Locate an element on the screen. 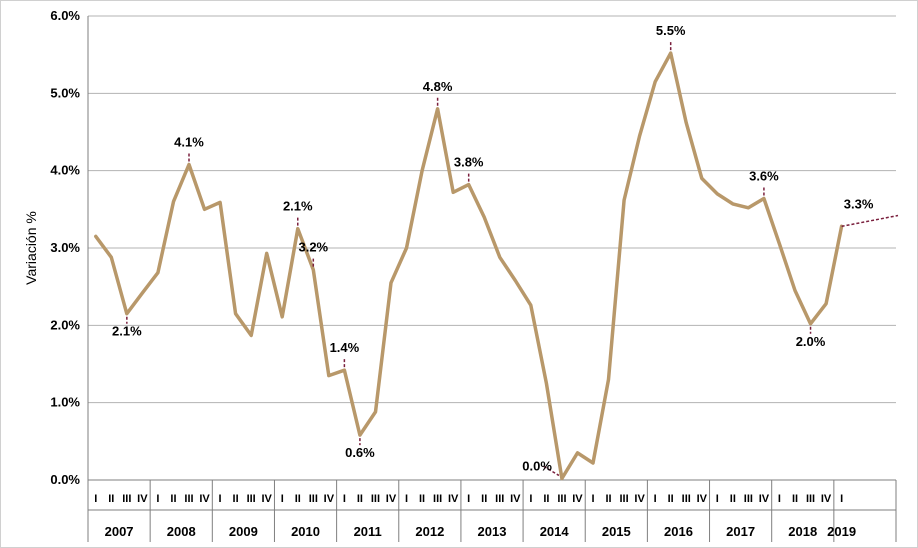 The width and height of the screenshot is (918, 548). data-label: 0.0% is located at coordinates (537, 465).